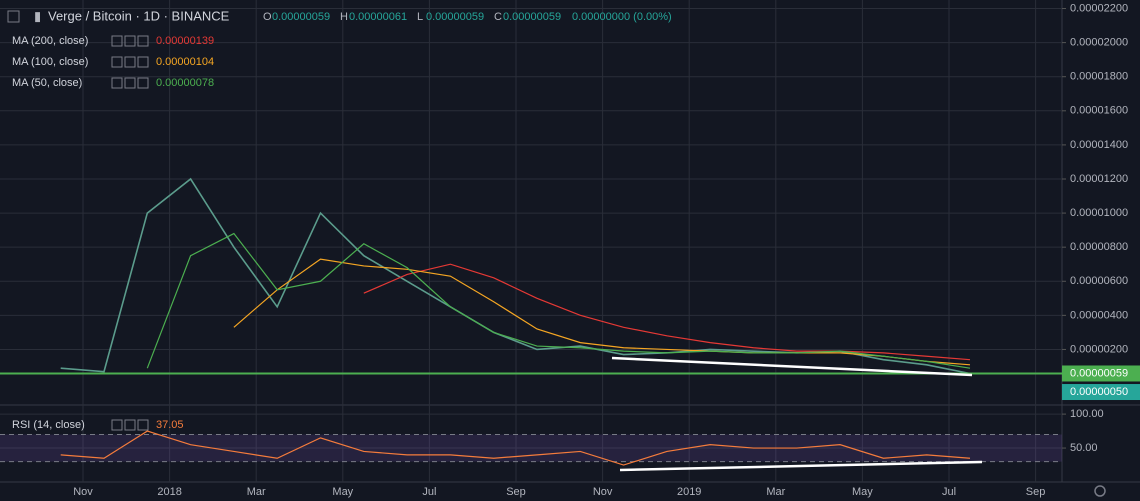 Image resolution: width=1140 pixels, height=501 pixels. I want to click on y-tick-label: 0.00001600, so click(1099, 111).